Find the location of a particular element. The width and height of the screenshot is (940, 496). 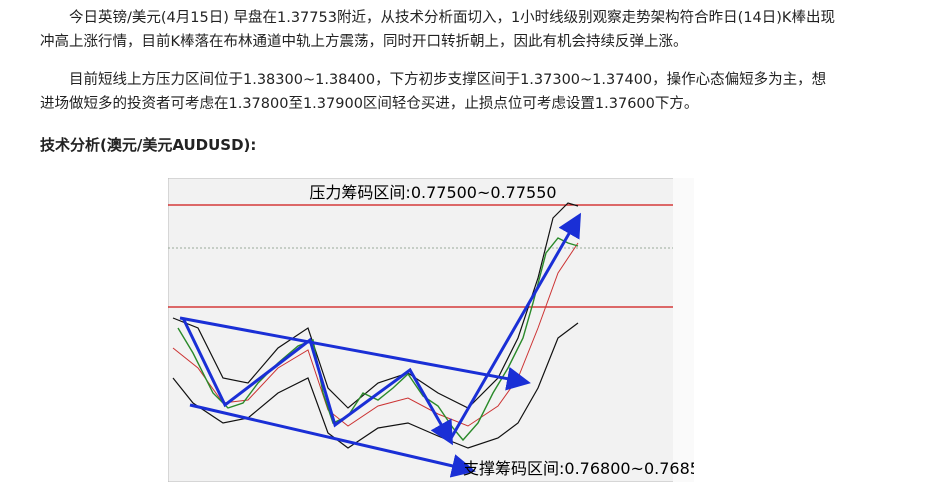

resistance-annotation: 压力筹码区间:0.77500~0.77550 is located at coordinates (432, 192).